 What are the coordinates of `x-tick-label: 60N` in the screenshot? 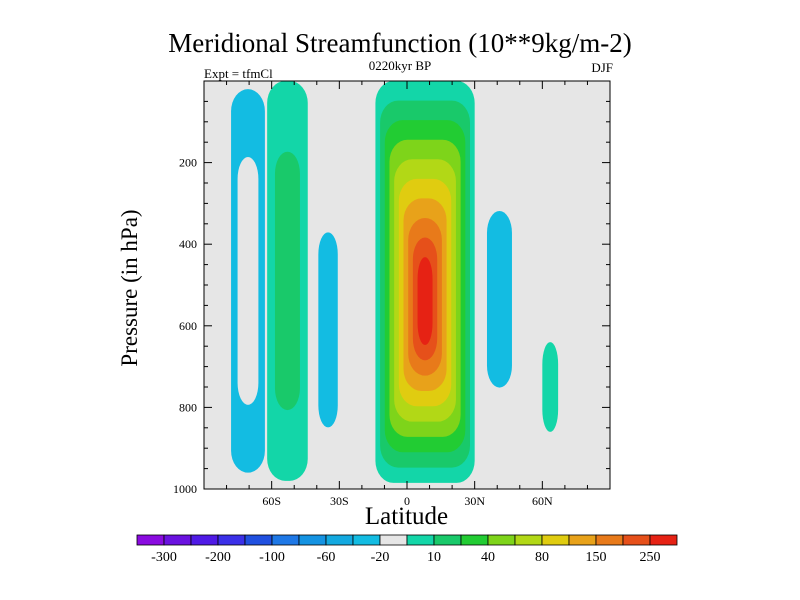 It's located at (542, 501).